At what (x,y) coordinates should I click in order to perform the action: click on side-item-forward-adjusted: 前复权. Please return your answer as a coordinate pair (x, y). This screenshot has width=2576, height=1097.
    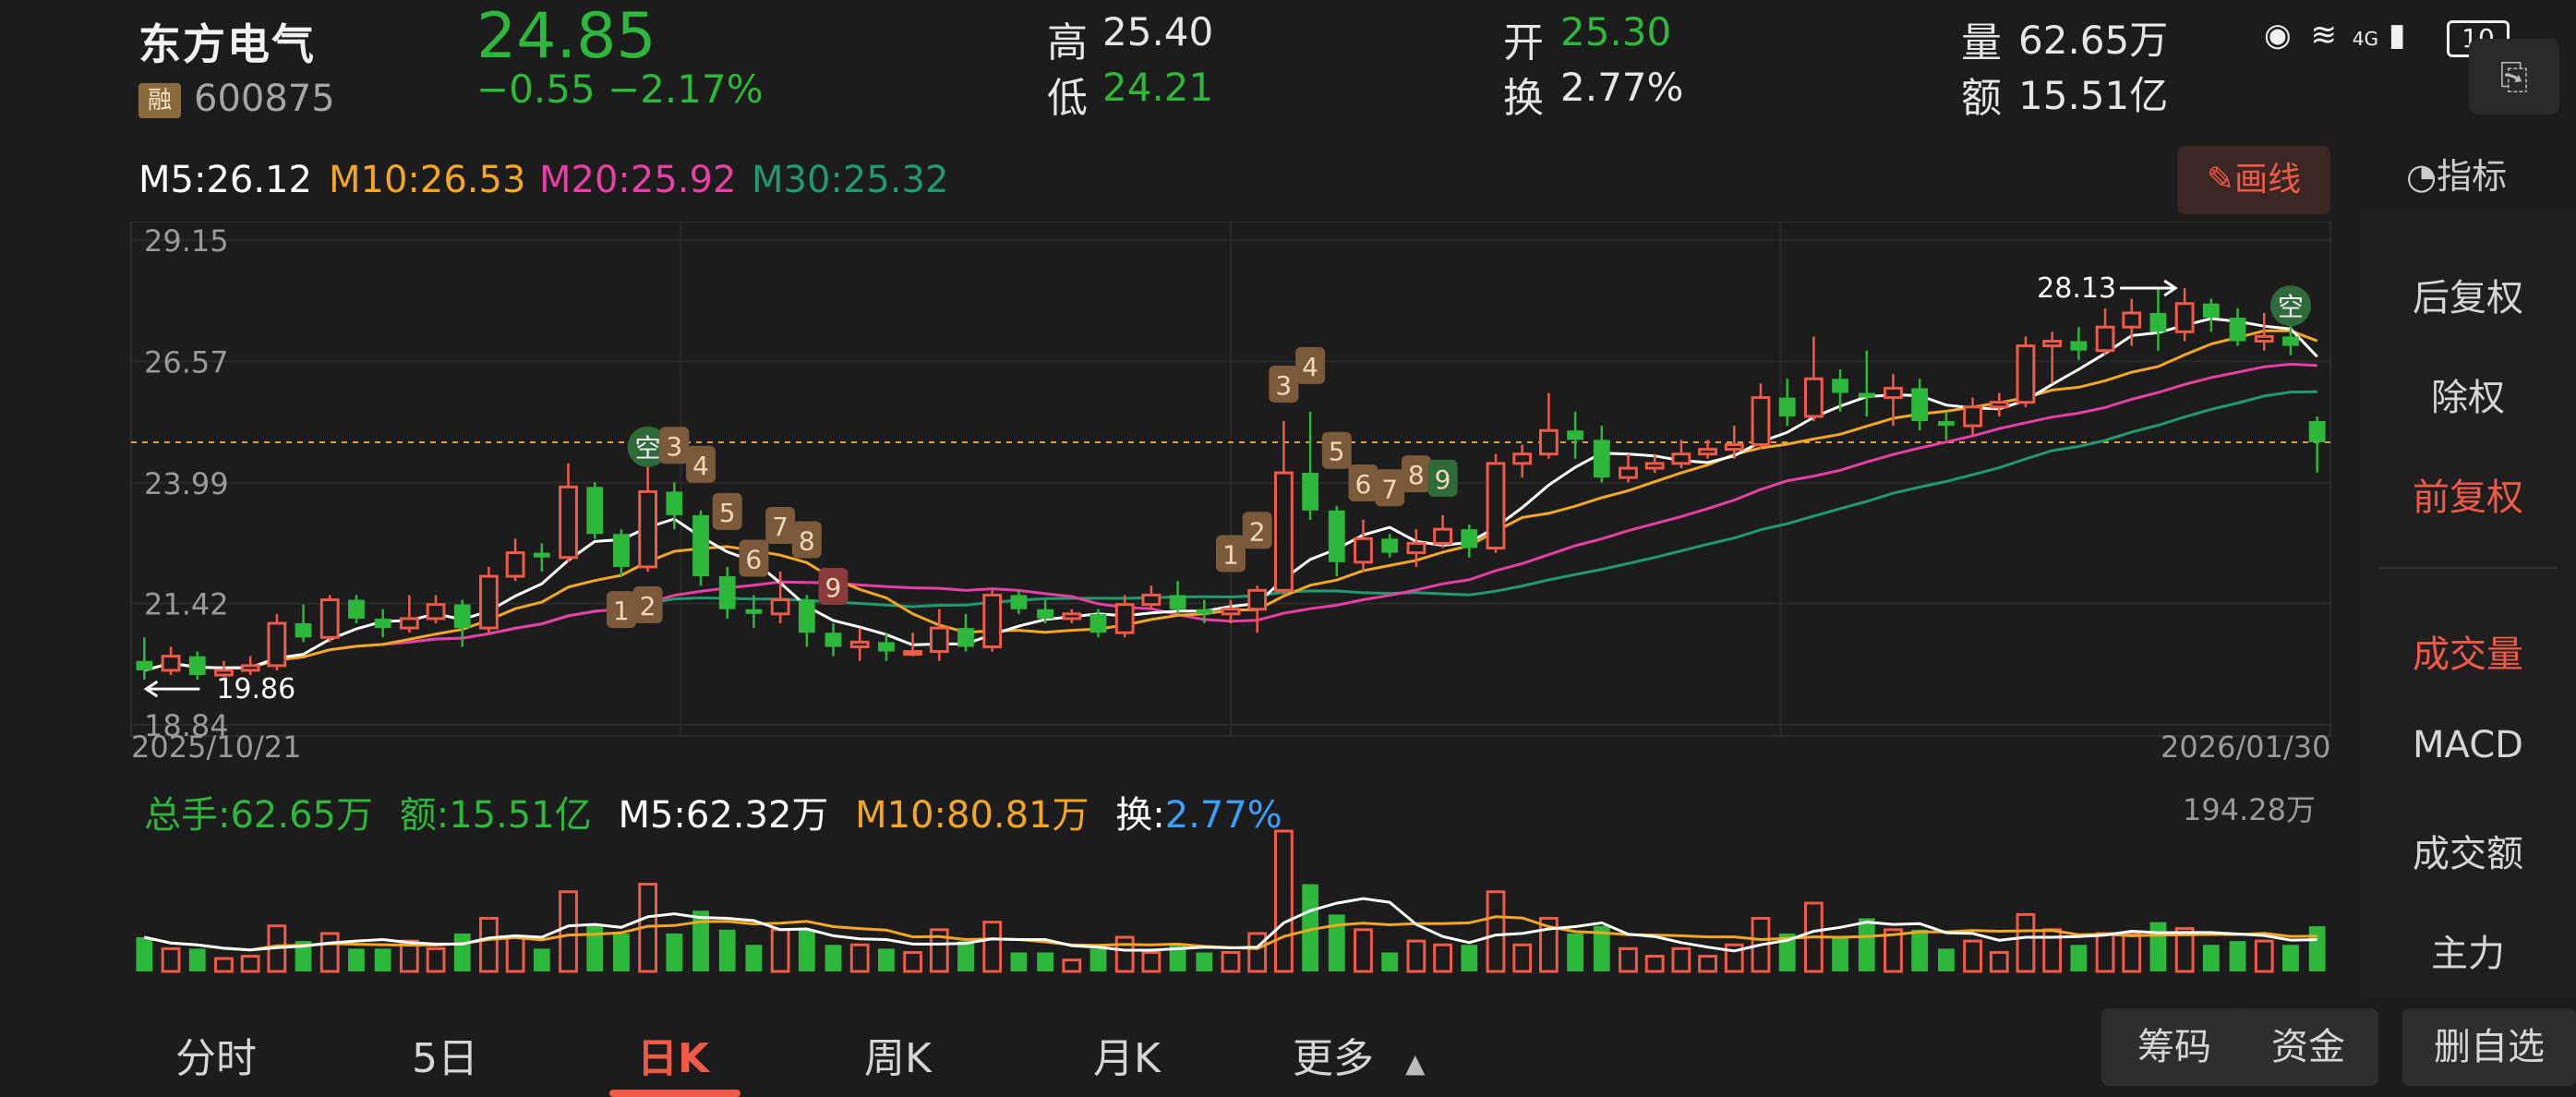
    Looking at the image, I should click on (2468, 497).